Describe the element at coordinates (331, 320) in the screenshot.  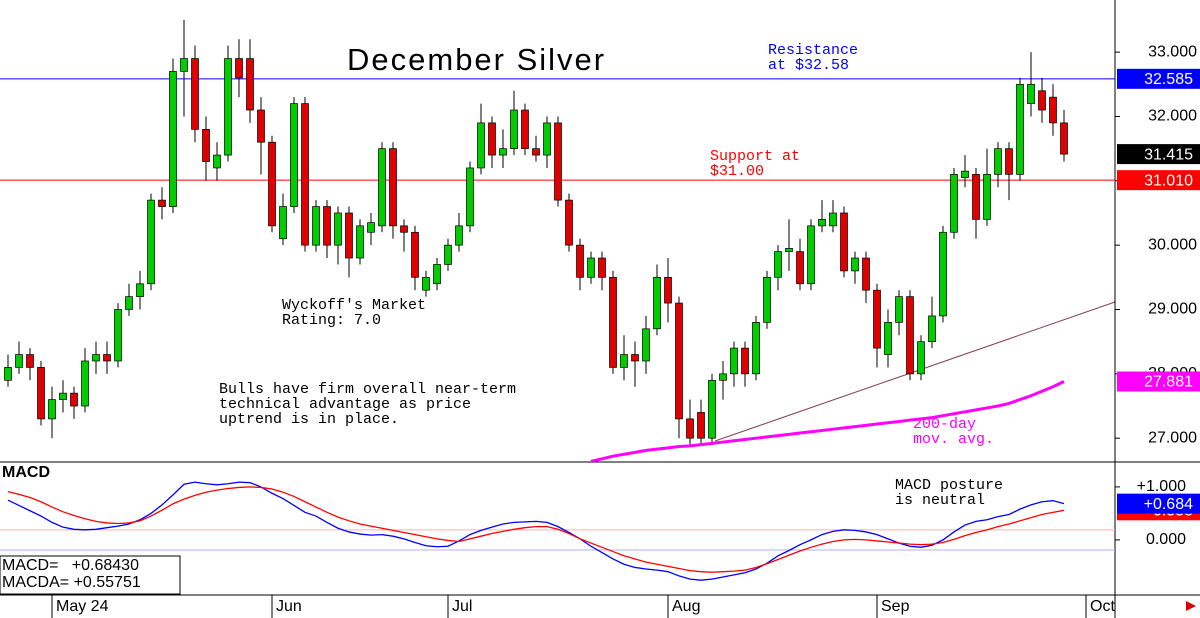
I see `annotation: Rating: 7.0` at that location.